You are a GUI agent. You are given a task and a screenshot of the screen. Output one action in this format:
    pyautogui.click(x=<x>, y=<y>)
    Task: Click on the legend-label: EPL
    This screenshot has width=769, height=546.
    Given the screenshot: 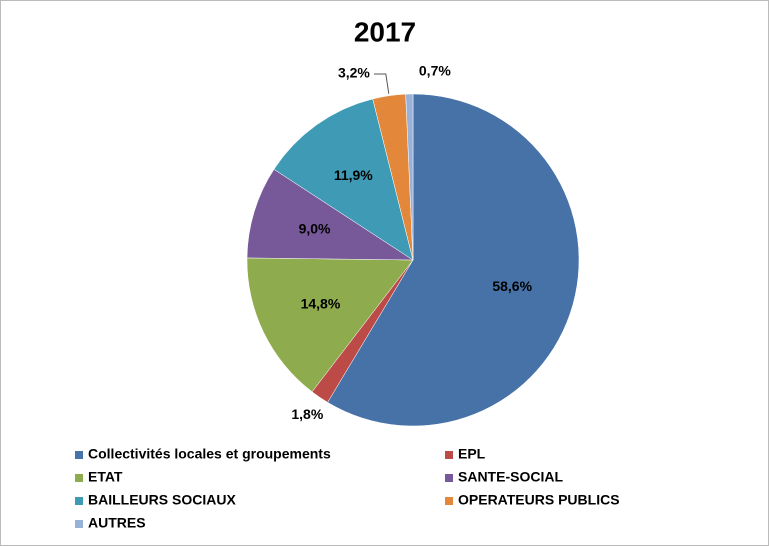 What is the action you would take?
    pyautogui.click(x=472, y=454)
    